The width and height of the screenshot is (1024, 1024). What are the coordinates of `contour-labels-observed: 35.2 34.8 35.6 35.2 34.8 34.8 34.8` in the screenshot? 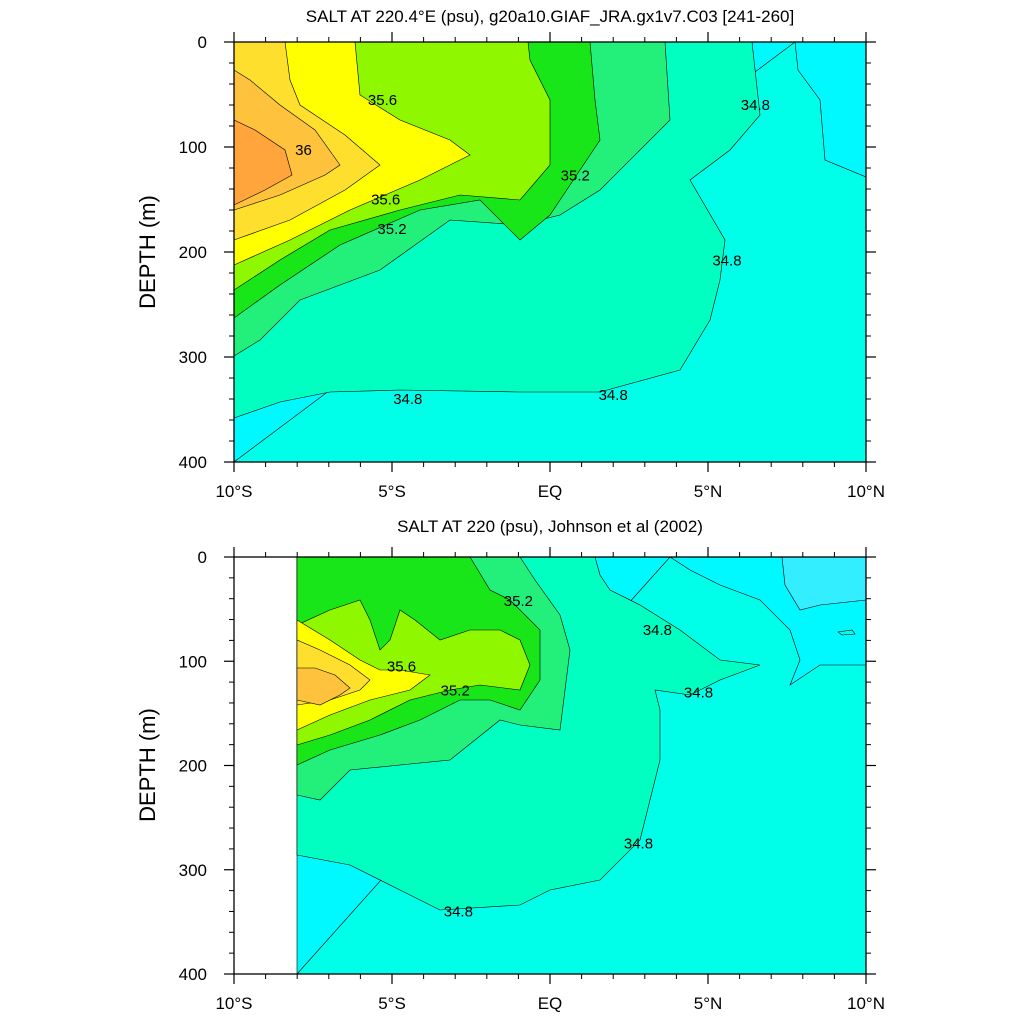 It's located at (550, 757).